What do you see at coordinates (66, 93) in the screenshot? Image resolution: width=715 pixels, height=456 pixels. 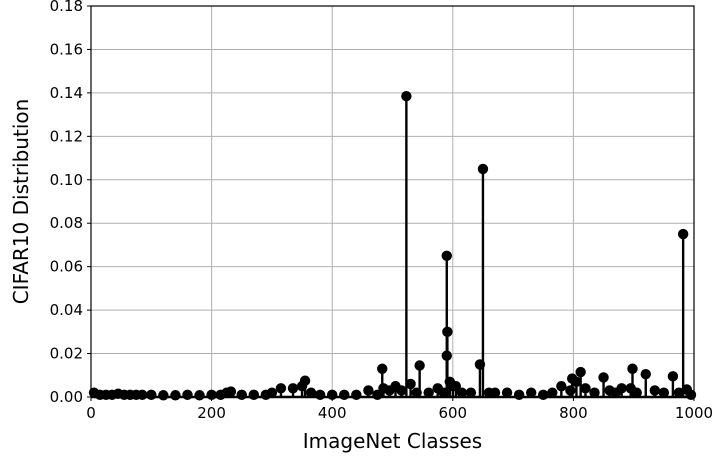 I see `y-tick-label: 0.14` at bounding box center [66, 93].